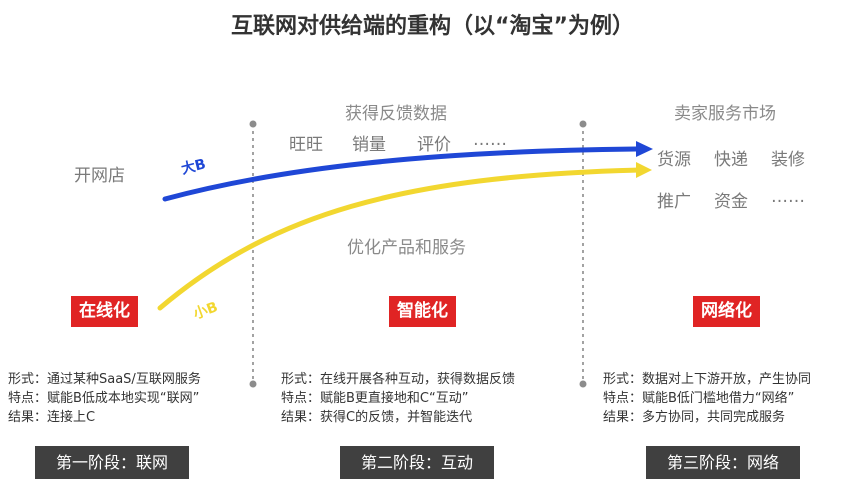  What do you see at coordinates (104, 398) in the screenshot?
I see `phase-1-line-2: 特点：赋能B低成本地实现“联网”` at bounding box center [104, 398].